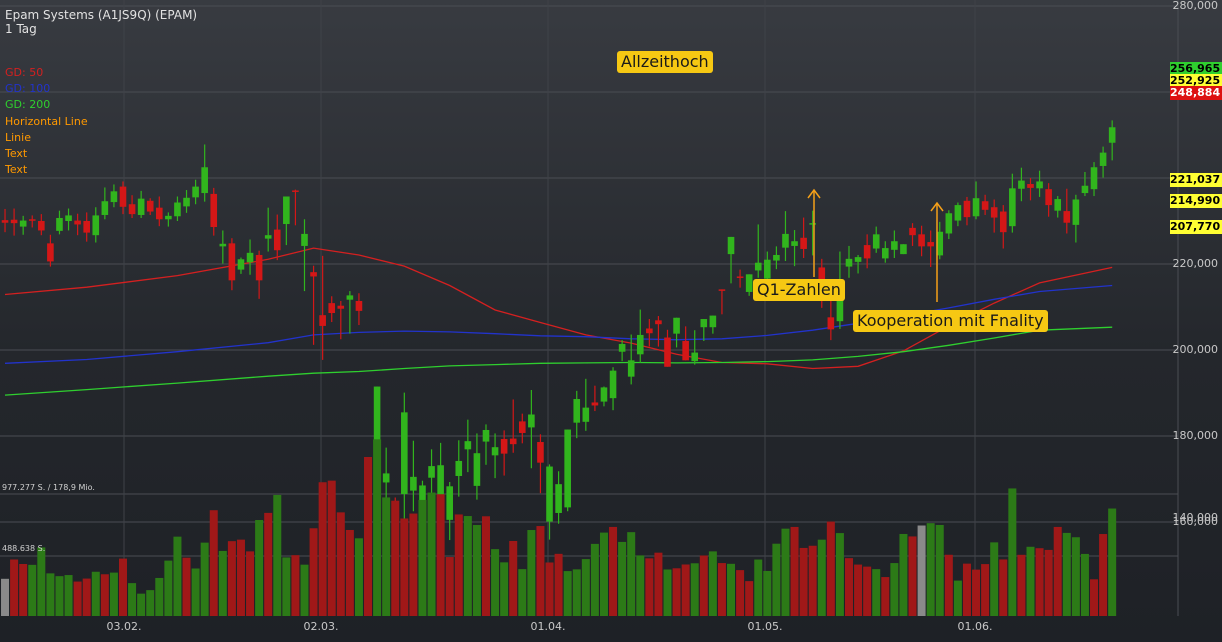 The height and width of the screenshot is (642, 1222). I want to click on legend-item-text-1: Text, so click(16, 154).